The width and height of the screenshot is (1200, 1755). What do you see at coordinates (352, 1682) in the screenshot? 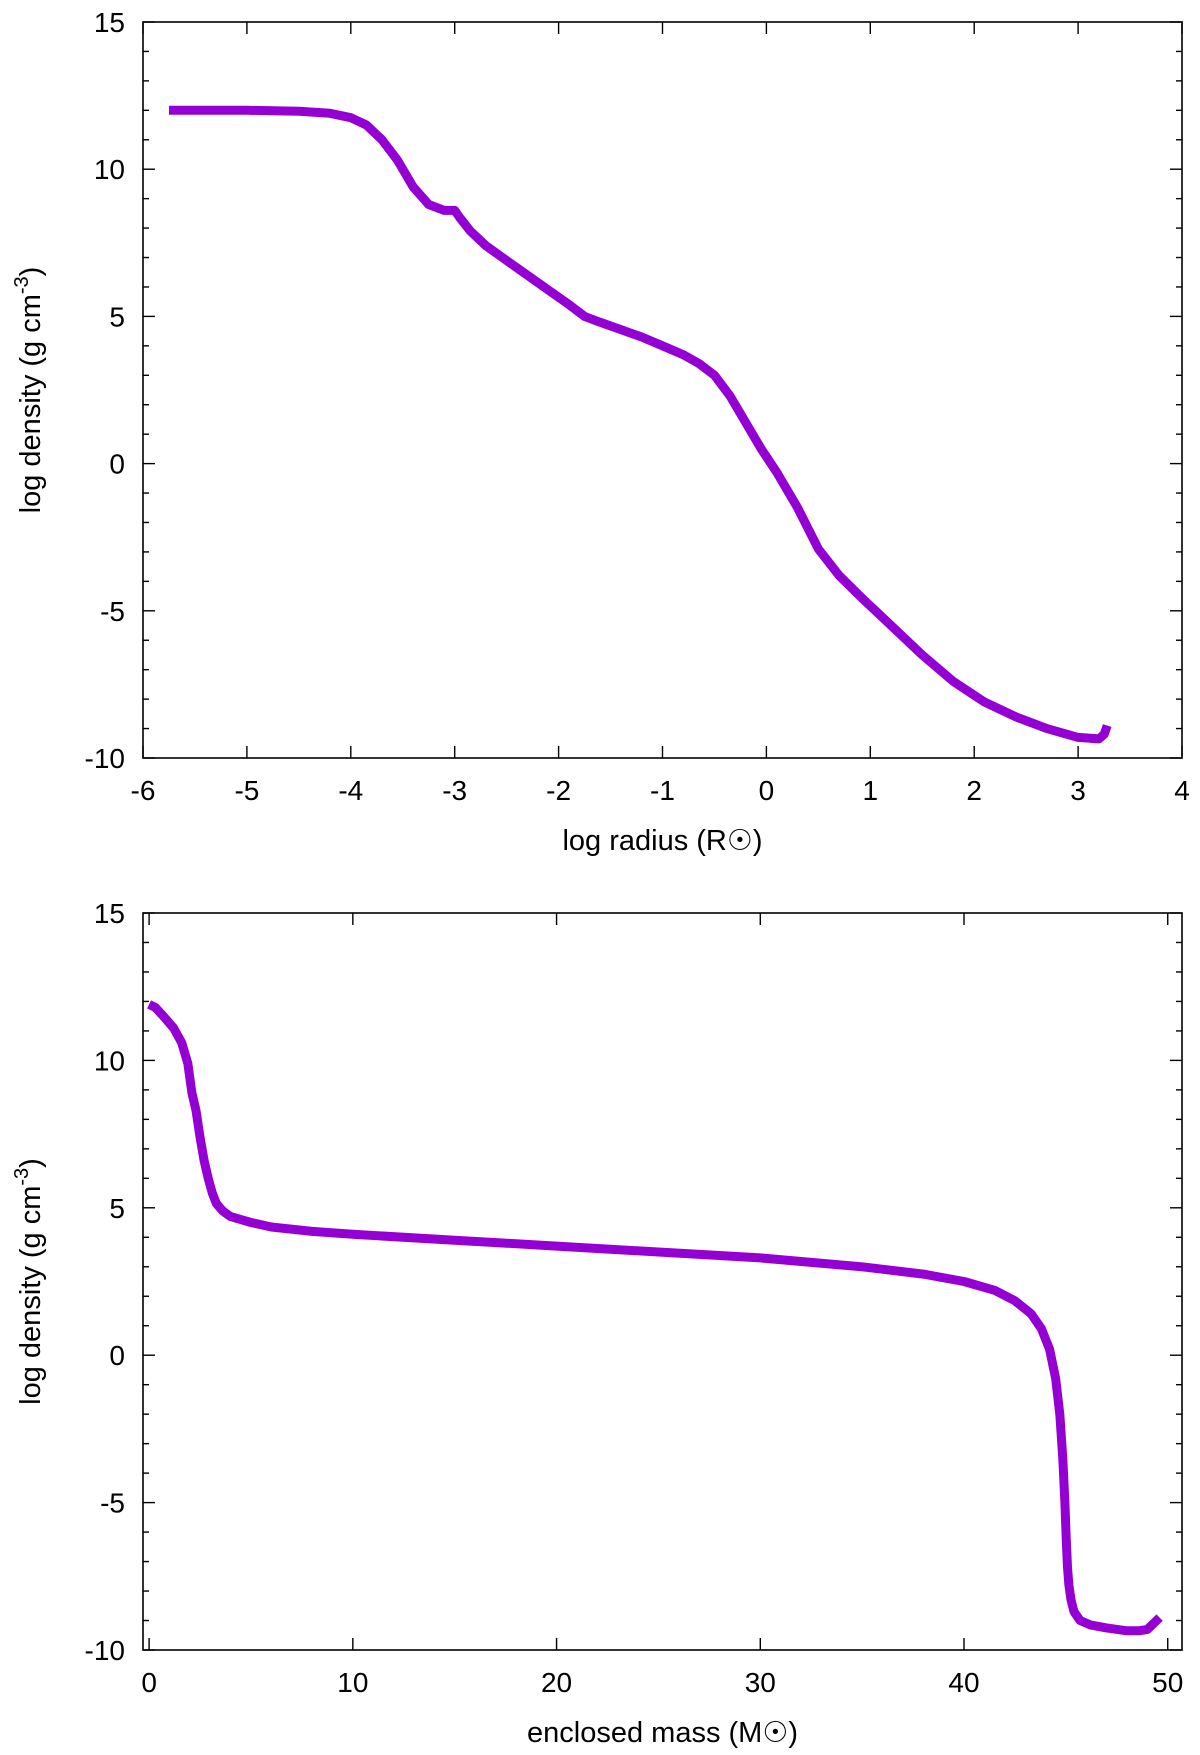
I see `x-tick-label: 10` at bounding box center [352, 1682].